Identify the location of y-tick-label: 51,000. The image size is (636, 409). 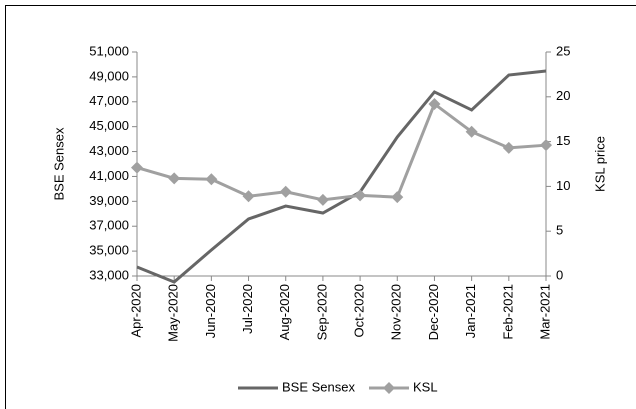
(109, 50).